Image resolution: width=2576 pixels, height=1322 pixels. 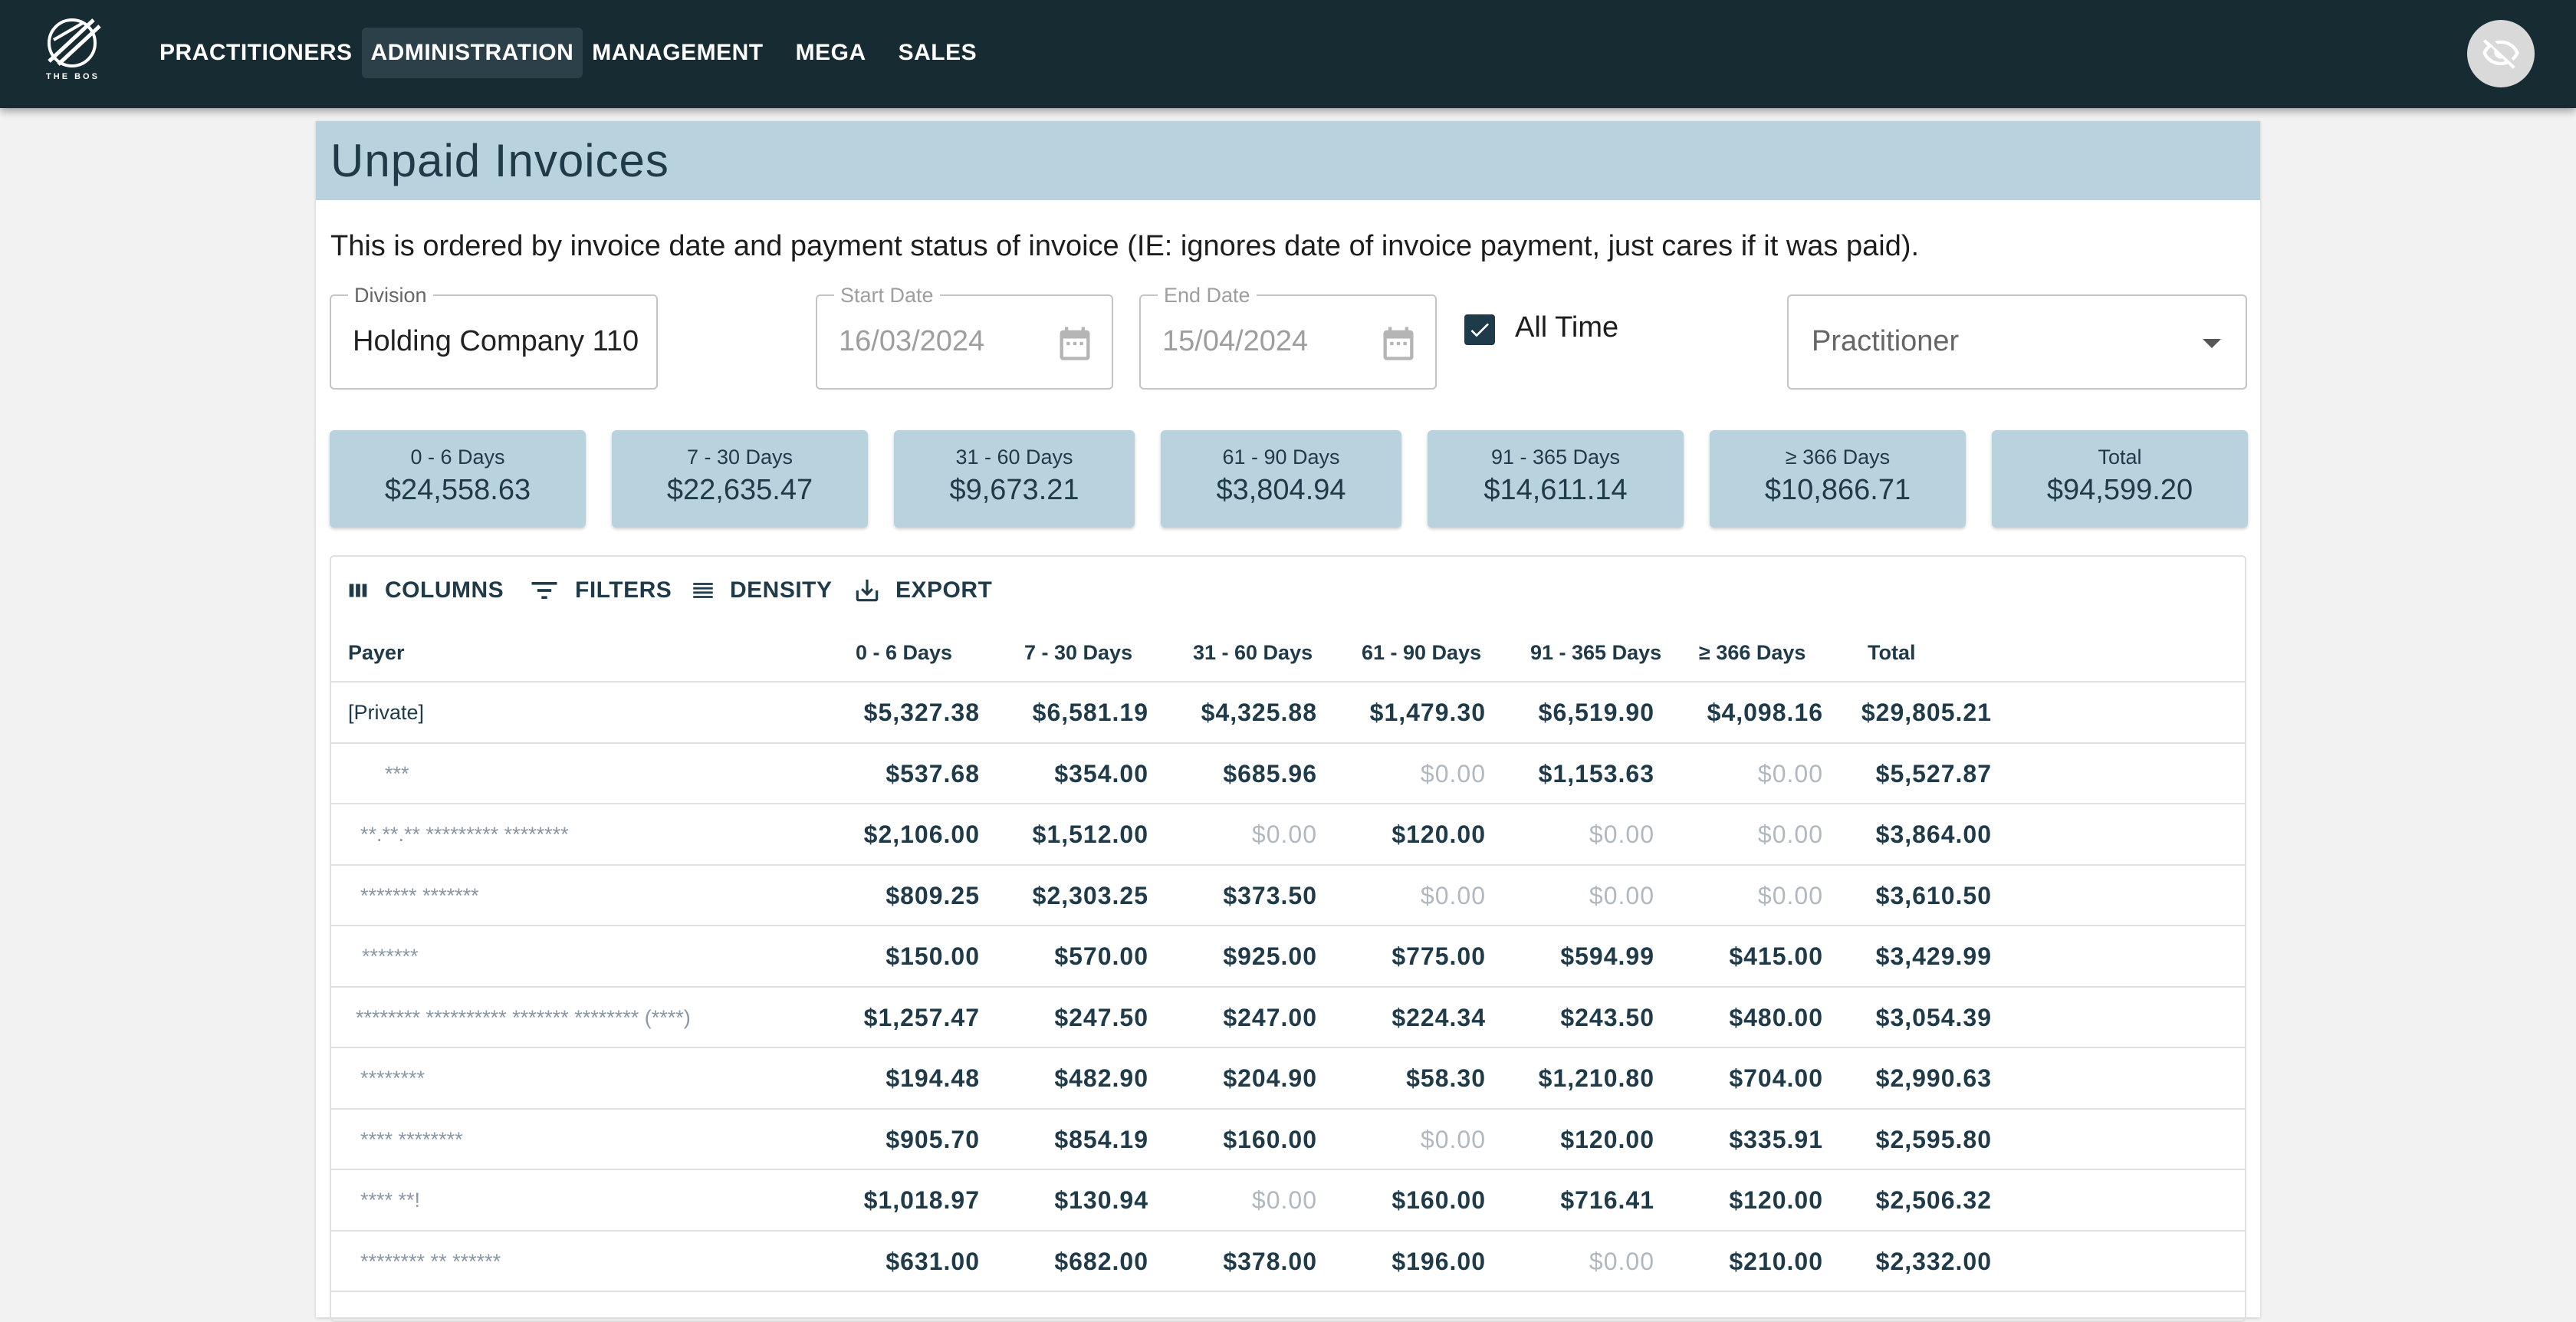 I want to click on amount-cell: $130.94, so click(x=1101, y=1200).